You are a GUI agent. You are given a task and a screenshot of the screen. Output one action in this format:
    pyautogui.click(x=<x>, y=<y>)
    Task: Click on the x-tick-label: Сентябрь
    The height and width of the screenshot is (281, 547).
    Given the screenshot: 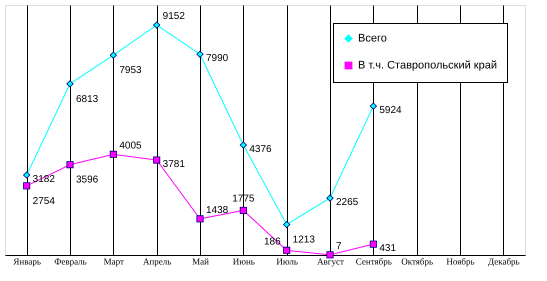 What is the action you would take?
    pyautogui.click(x=374, y=261)
    